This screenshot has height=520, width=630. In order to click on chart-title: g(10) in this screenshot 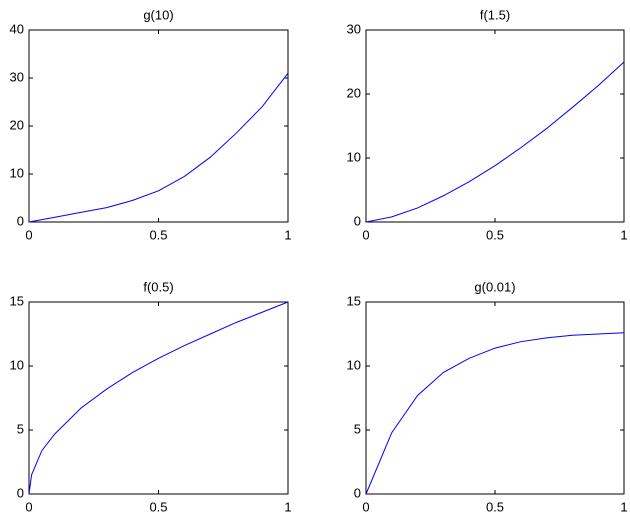, I will do `click(158, 14)`.